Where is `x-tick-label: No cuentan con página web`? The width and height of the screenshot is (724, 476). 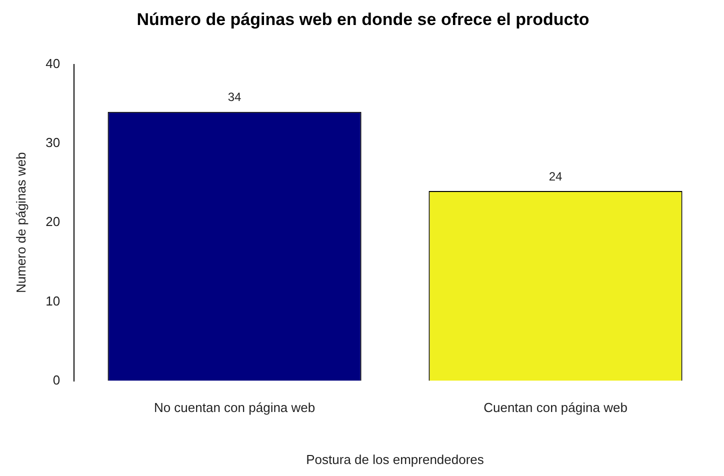
x-tick-label: No cuentan con página web is located at coordinates (235, 408).